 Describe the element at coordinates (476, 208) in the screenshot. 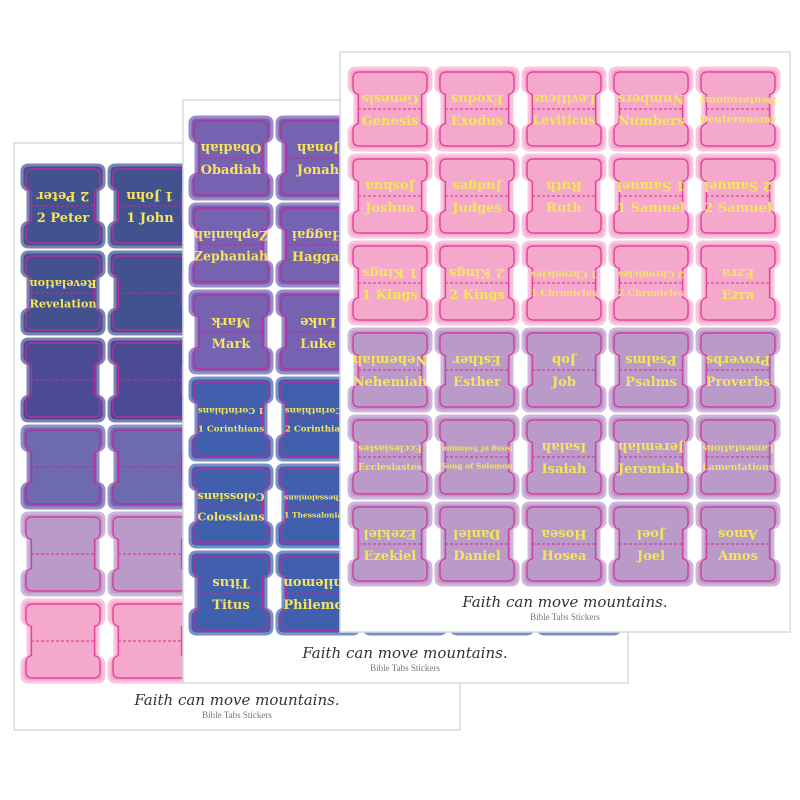

I see `tab-label: Judges` at that location.